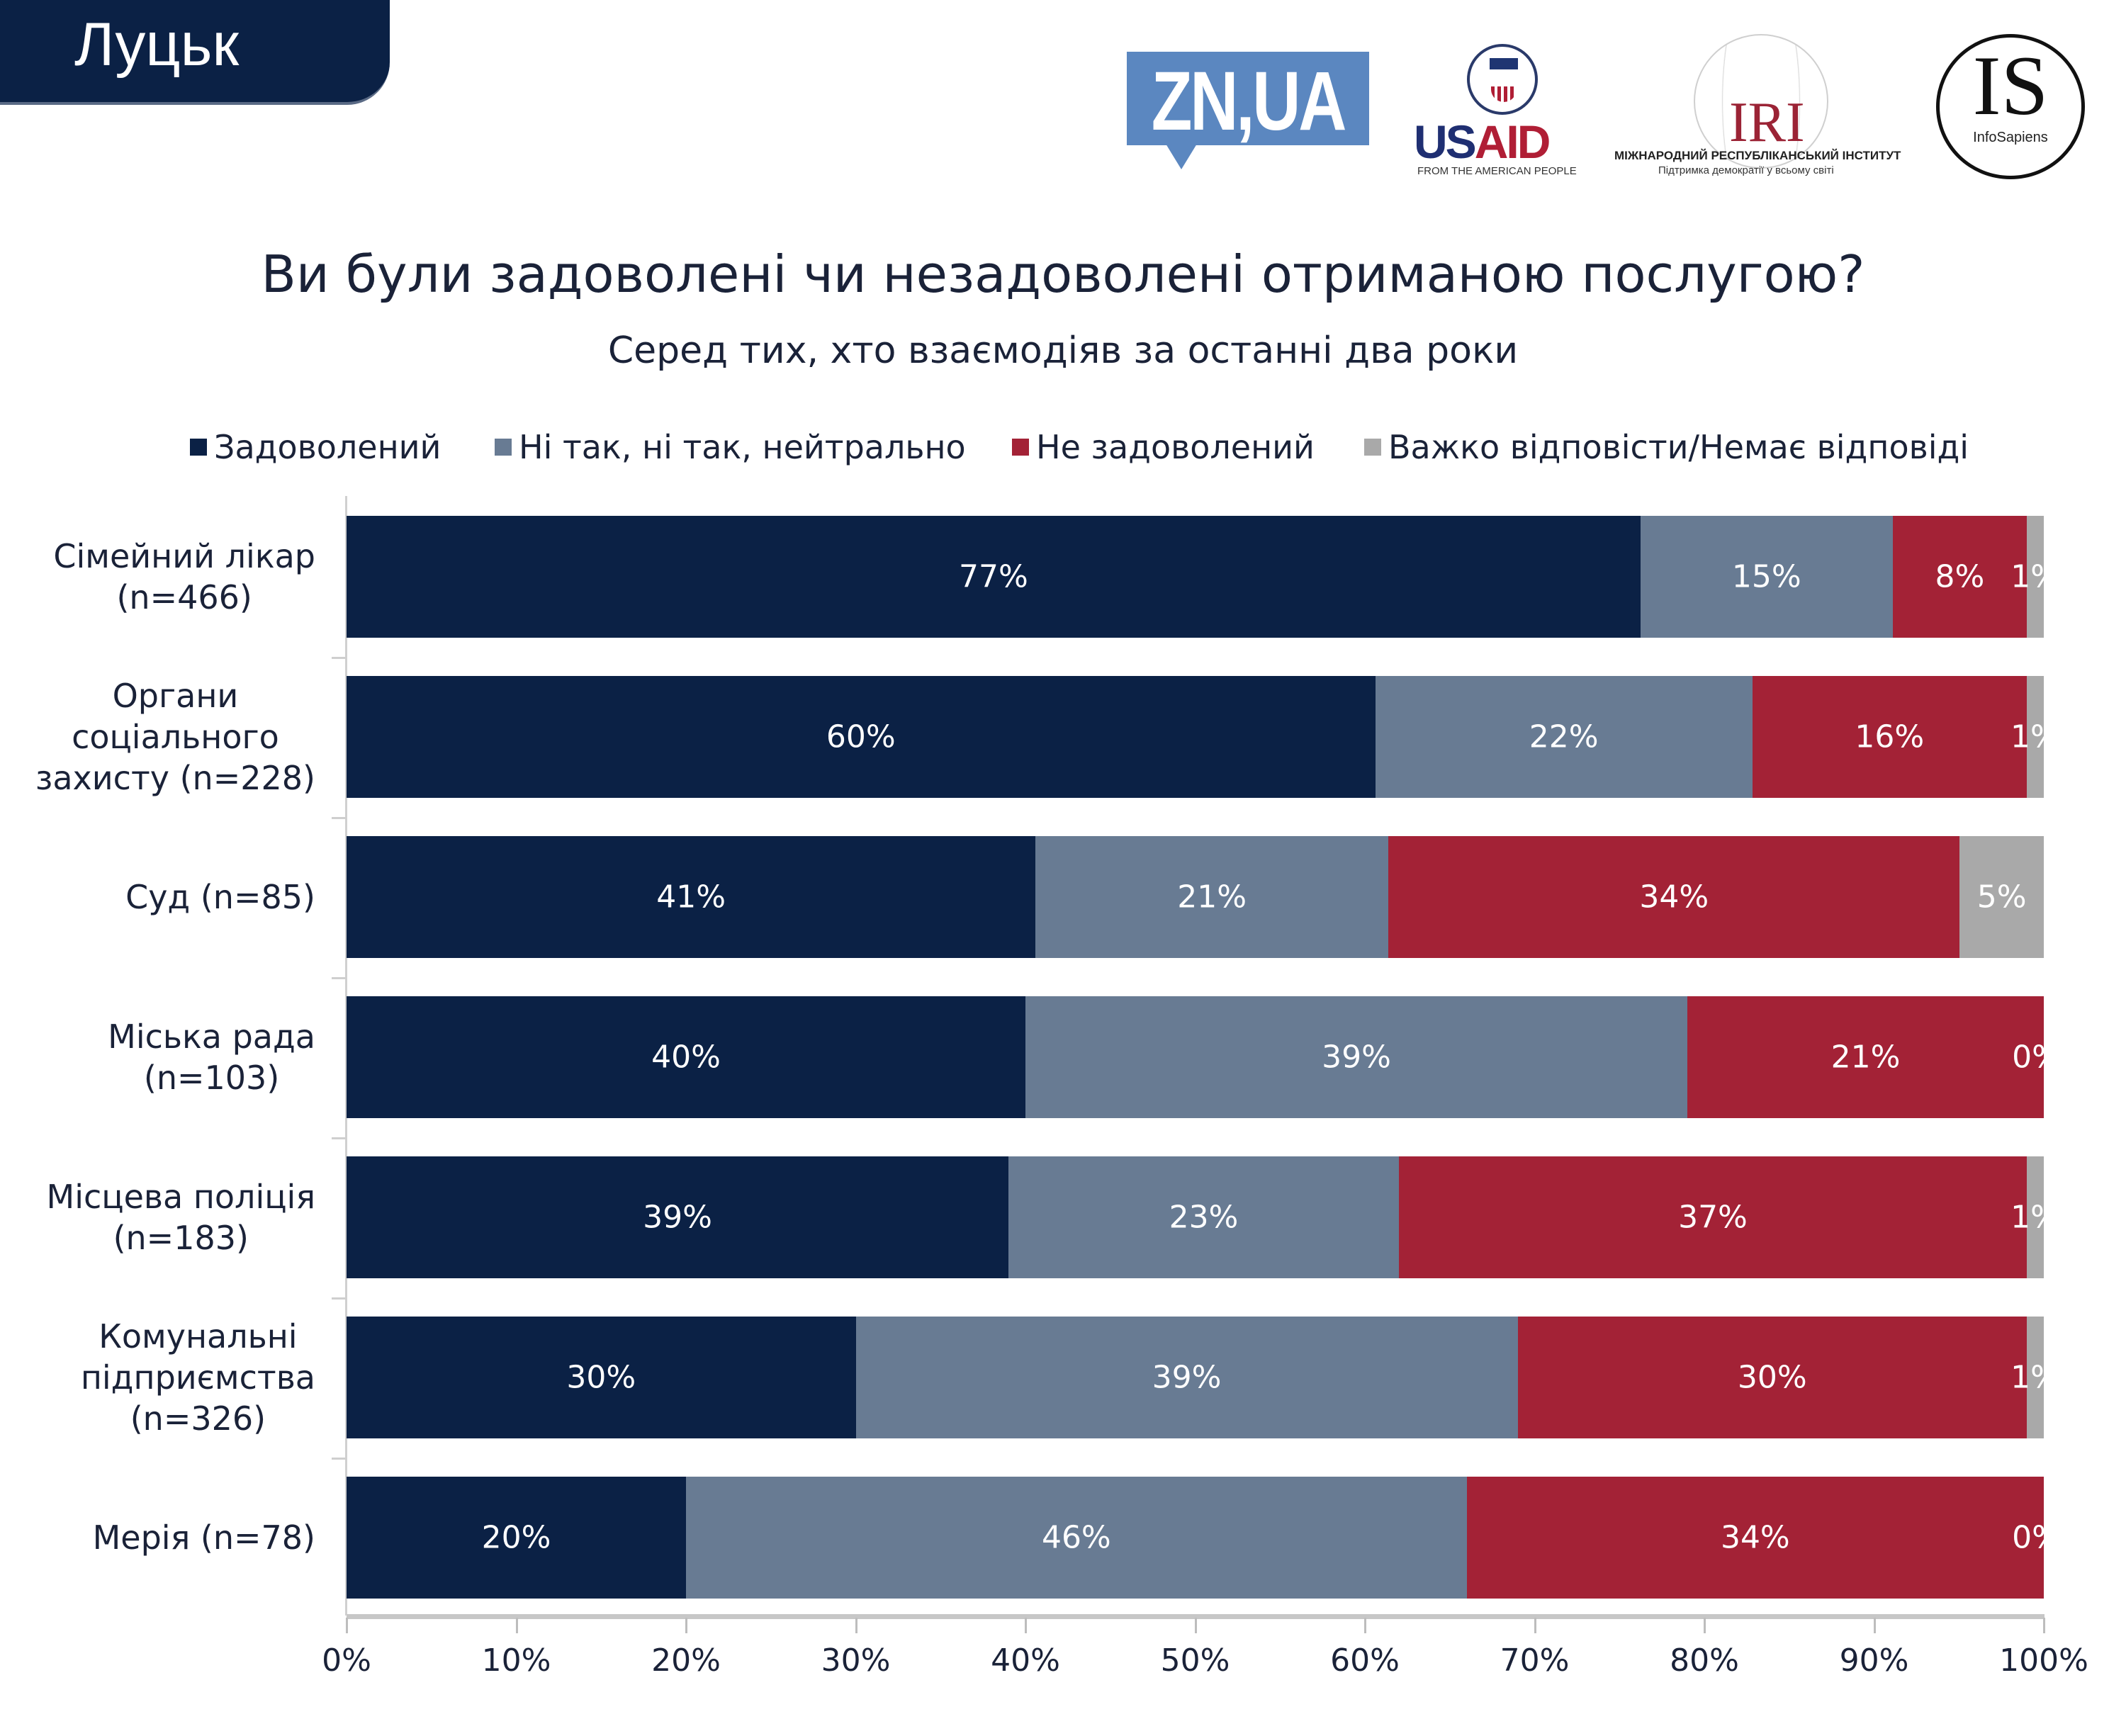  Describe the element at coordinates (1746, 170) in the screenshot. I see `iri-tagline: Підтримка демократії у всьому світі` at that location.